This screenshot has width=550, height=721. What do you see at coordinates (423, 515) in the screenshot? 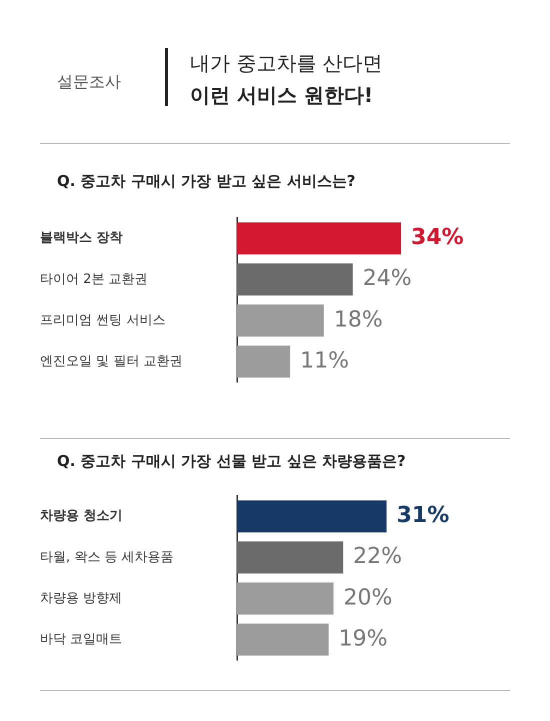
I see `data-label: 31%` at bounding box center [423, 515].